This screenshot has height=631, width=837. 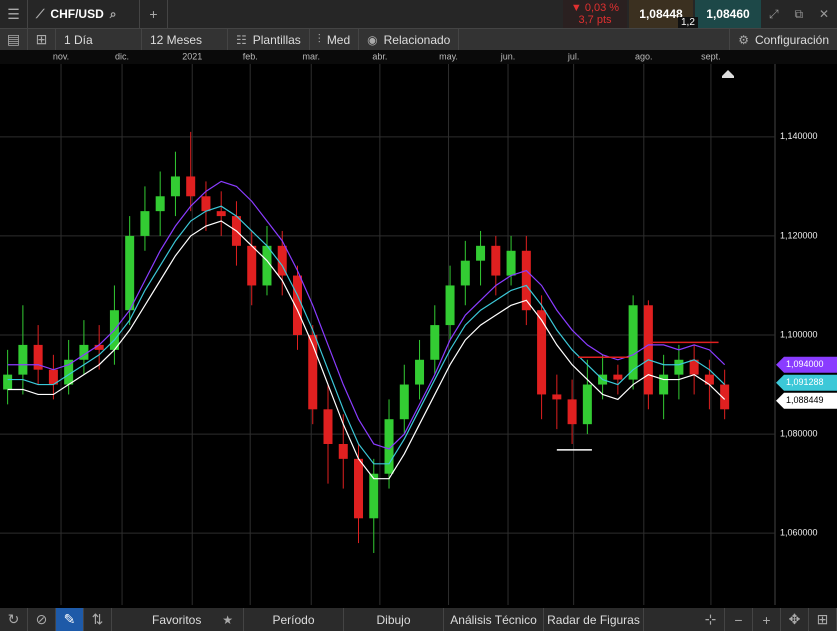 What do you see at coordinates (767, 619) in the screenshot?
I see `zoom-in-button: +` at bounding box center [767, 619].